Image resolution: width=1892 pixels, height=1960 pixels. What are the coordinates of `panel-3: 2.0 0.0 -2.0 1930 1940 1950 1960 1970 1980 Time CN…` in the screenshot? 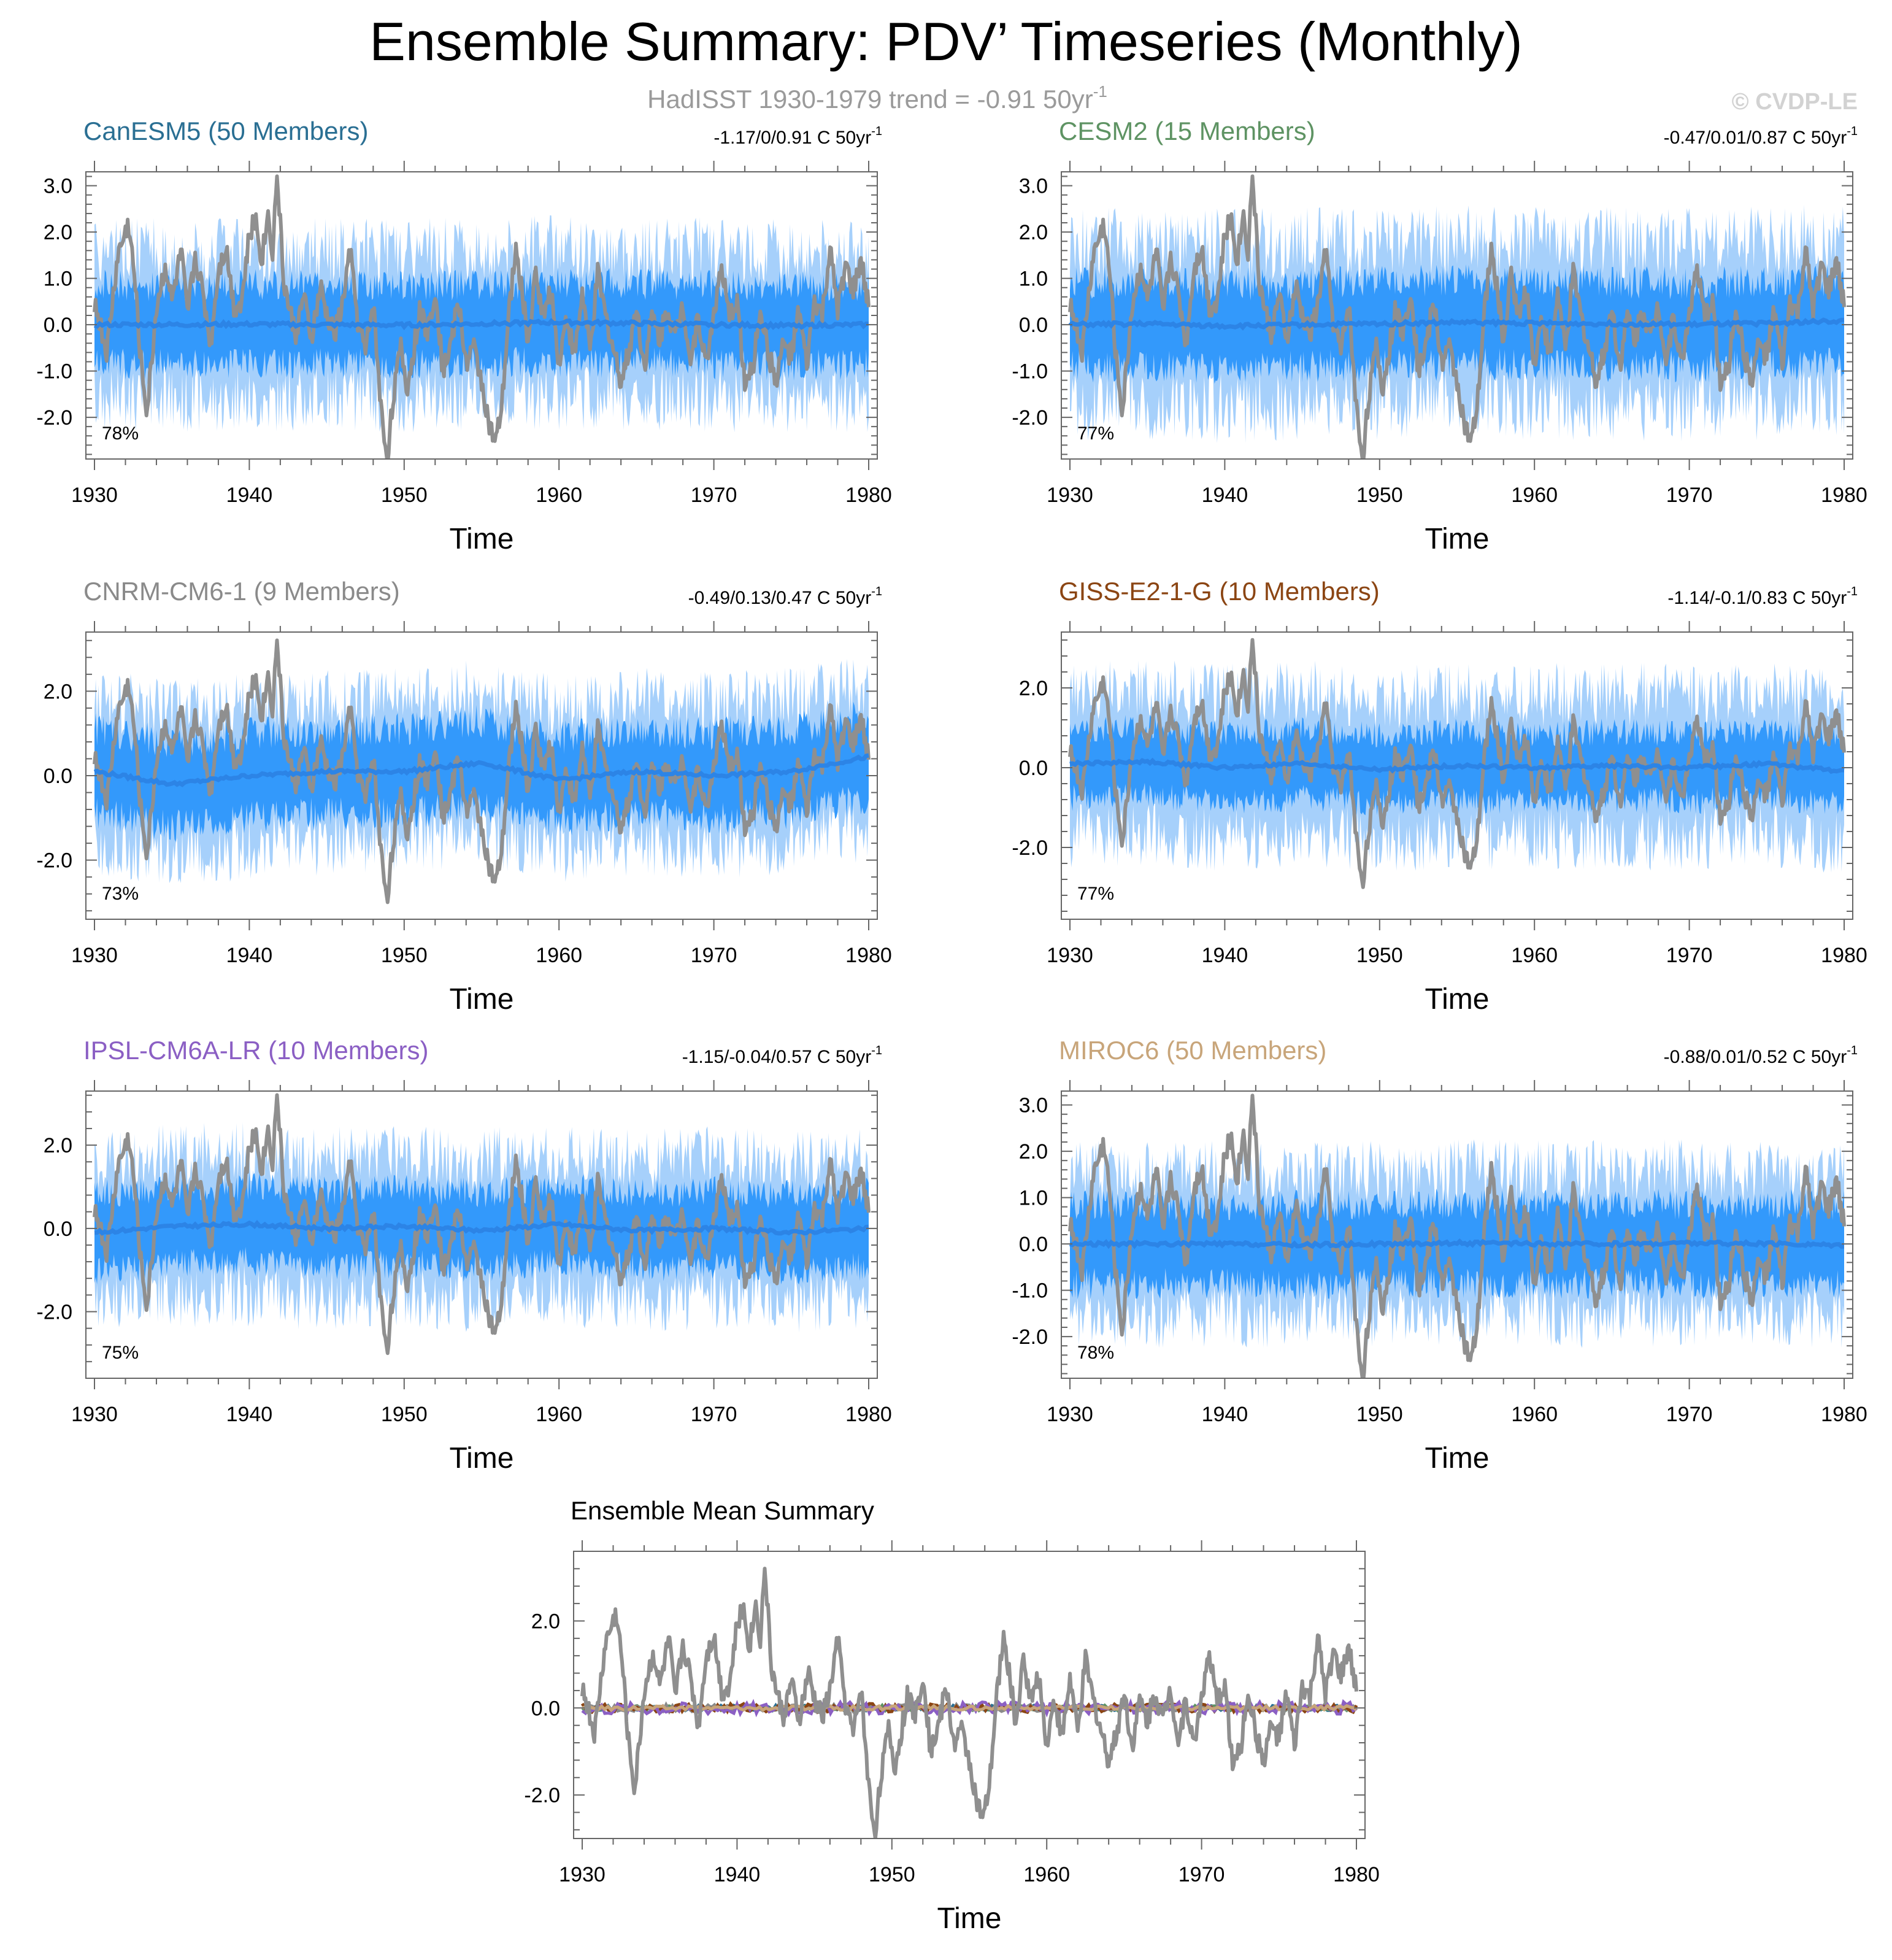 It's located at (463, 796).